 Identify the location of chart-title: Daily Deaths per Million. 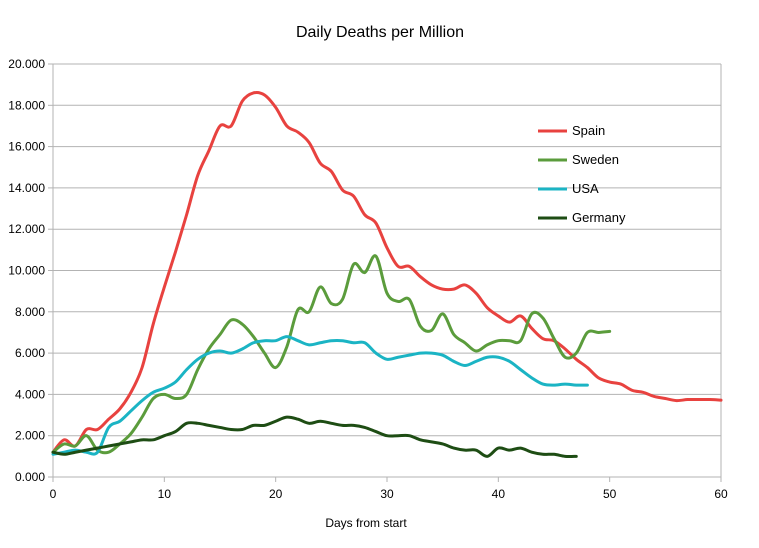
(380, 32).